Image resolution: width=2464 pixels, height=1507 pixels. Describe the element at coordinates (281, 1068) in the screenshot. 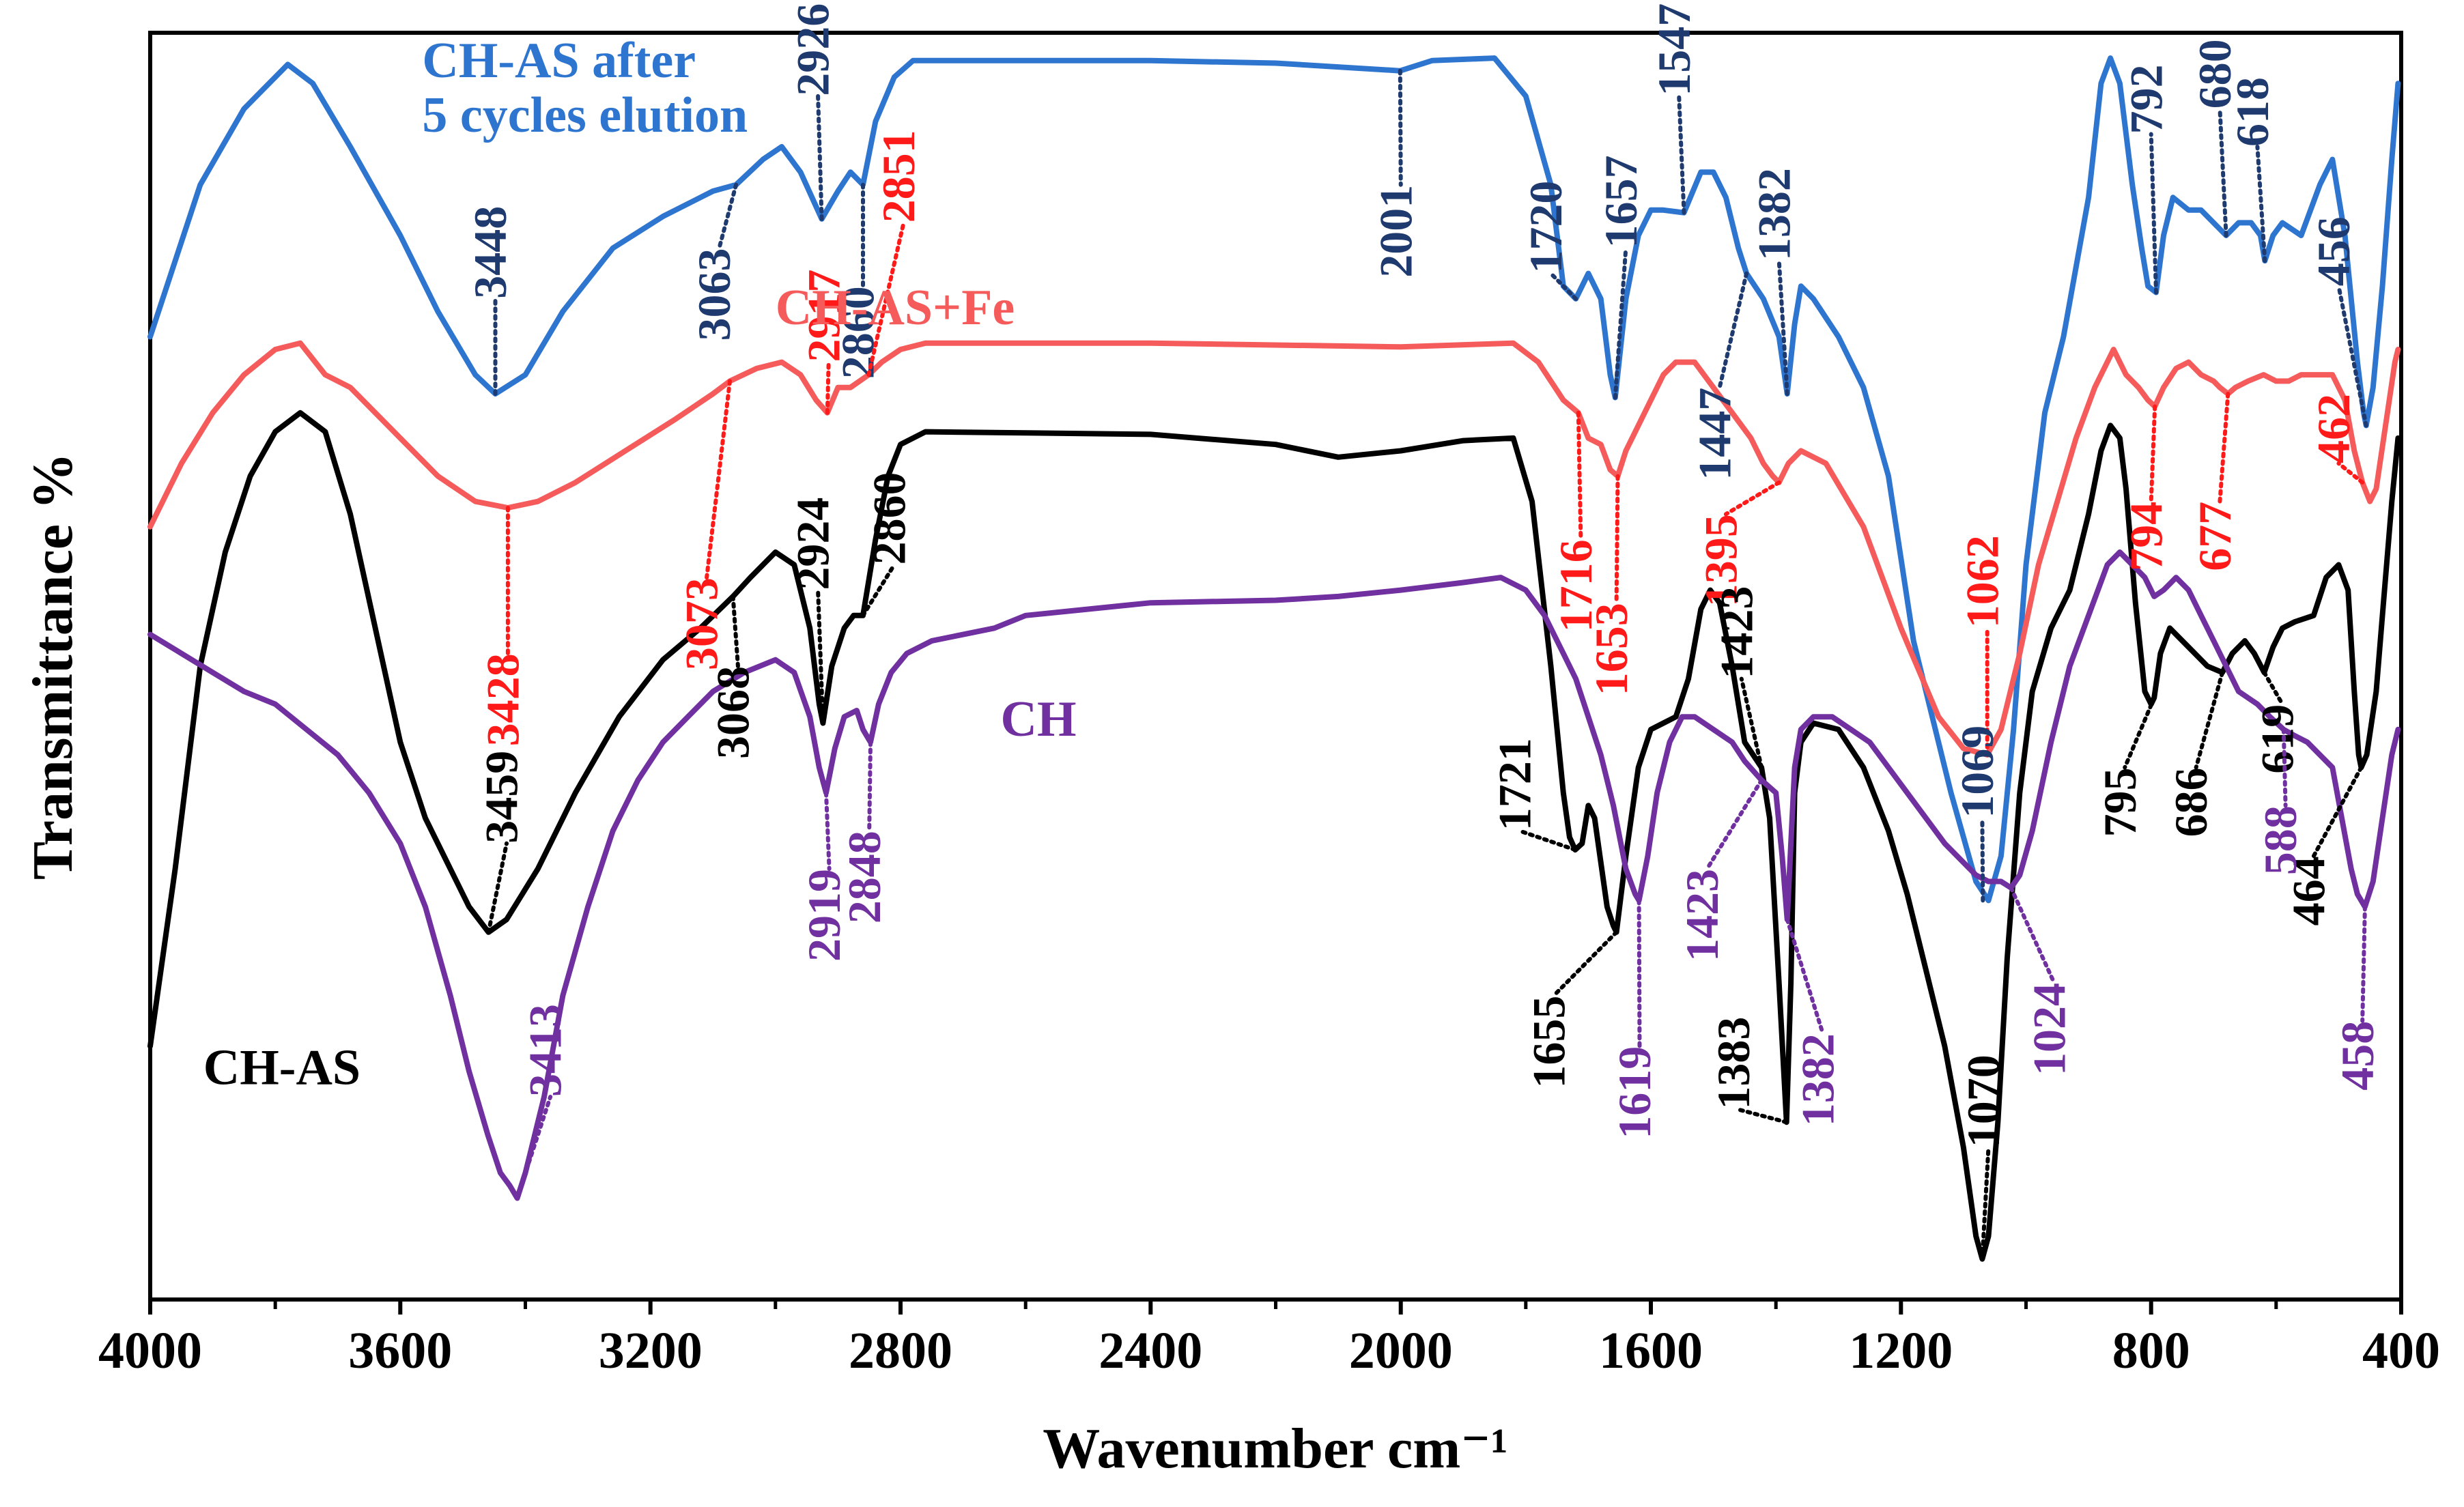

I see `series-label-ch-as: CH-AS` at that location.